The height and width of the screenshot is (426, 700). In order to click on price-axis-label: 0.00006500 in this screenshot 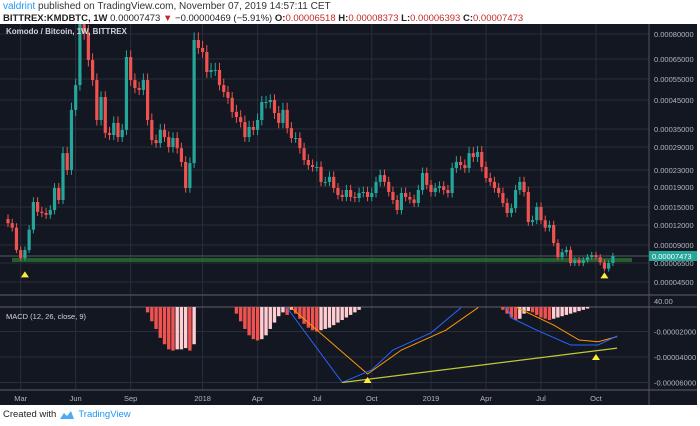, I will do `click(674, 263)`.